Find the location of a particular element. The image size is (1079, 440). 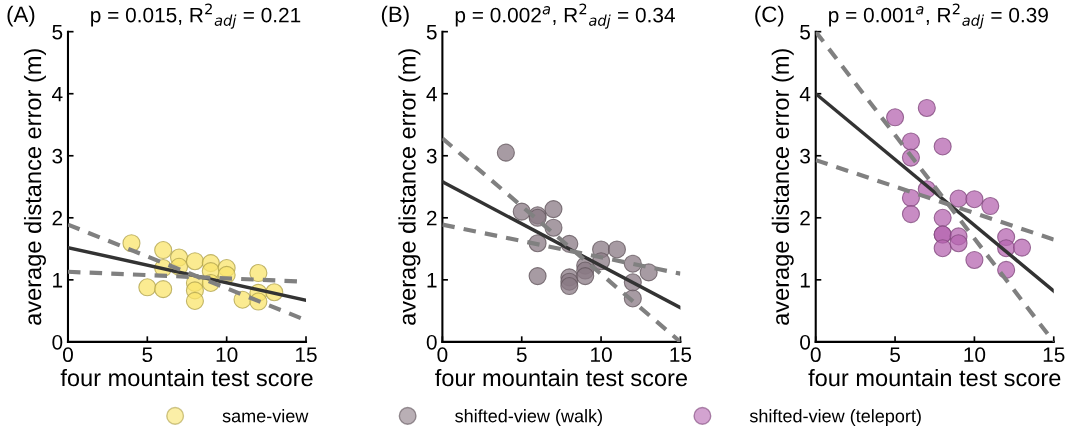

chart-title: (A) is located at coordinates (21, 16).